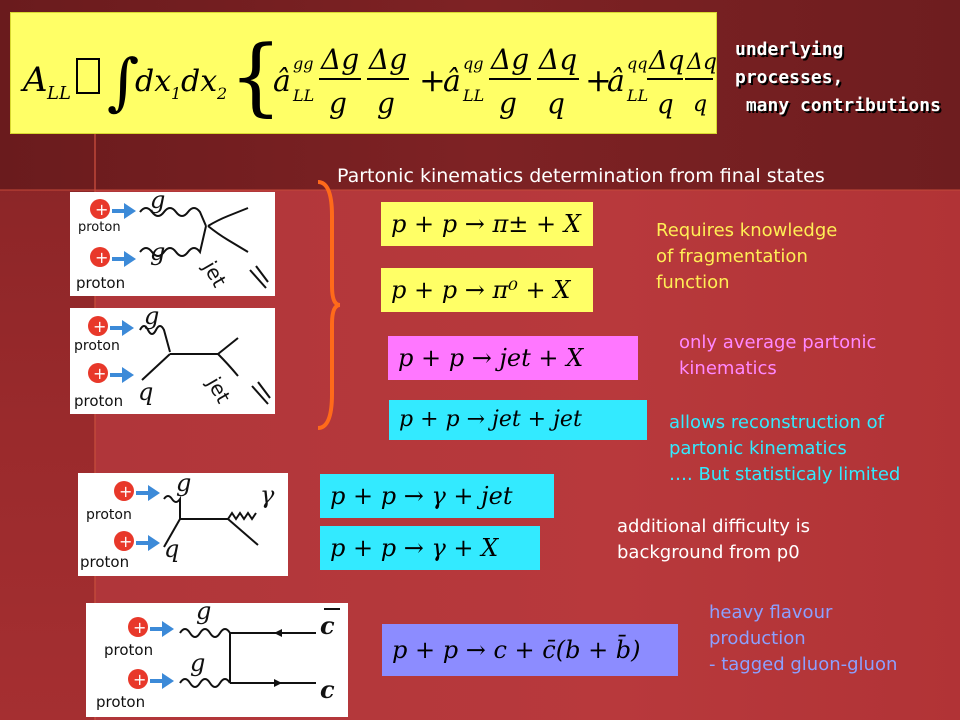 The height and width of the screenshot is (720, 960). I want to click on note-line: …. But statisticaly limited, so click(785, 474).